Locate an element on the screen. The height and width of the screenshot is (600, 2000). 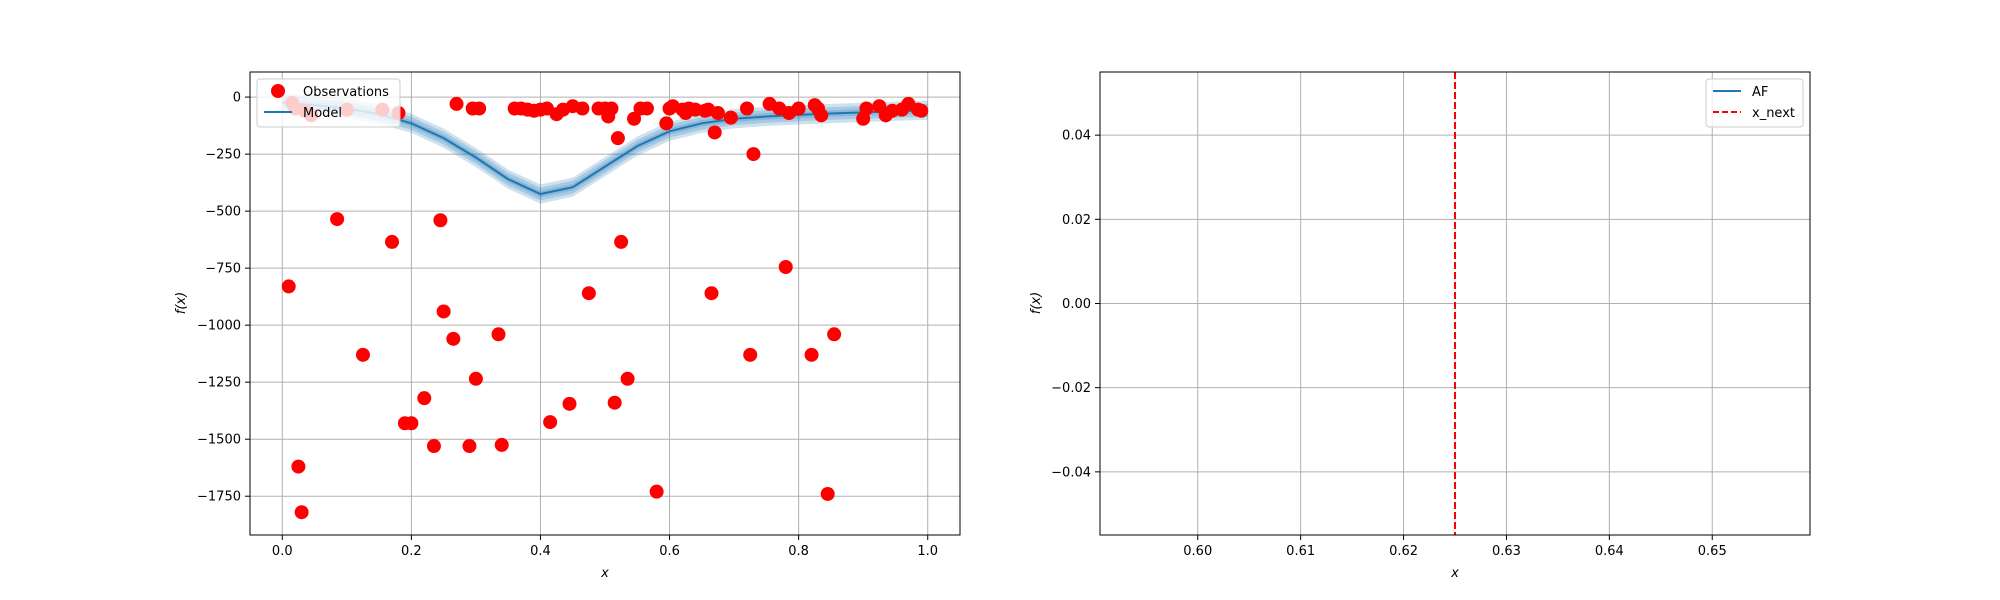
legend-observations-marker is located at coordinates (278, 91).